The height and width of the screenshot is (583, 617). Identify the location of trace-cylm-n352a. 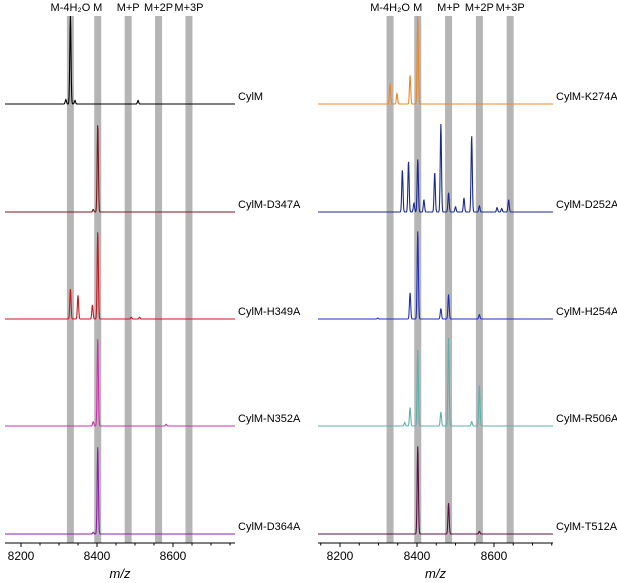
(120, 383).